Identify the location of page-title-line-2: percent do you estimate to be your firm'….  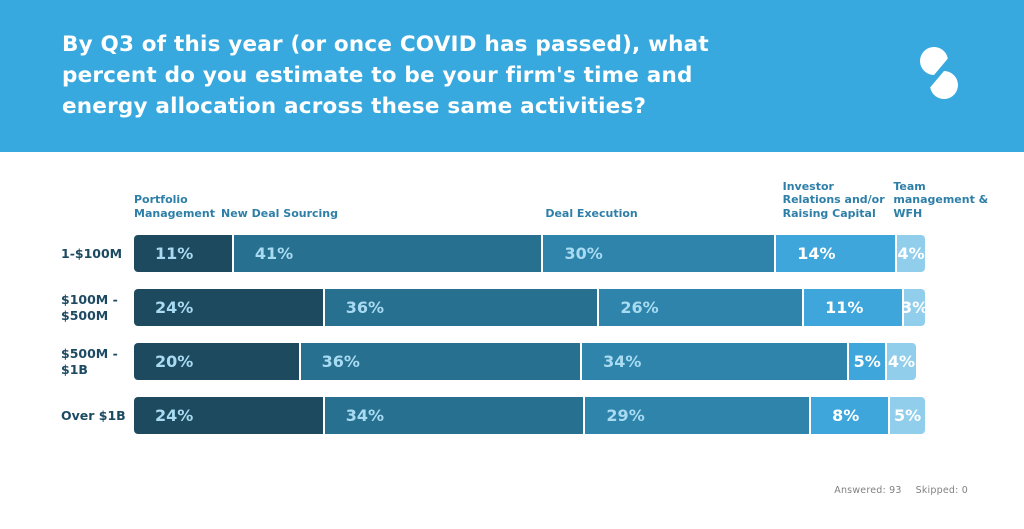
(377, 75).